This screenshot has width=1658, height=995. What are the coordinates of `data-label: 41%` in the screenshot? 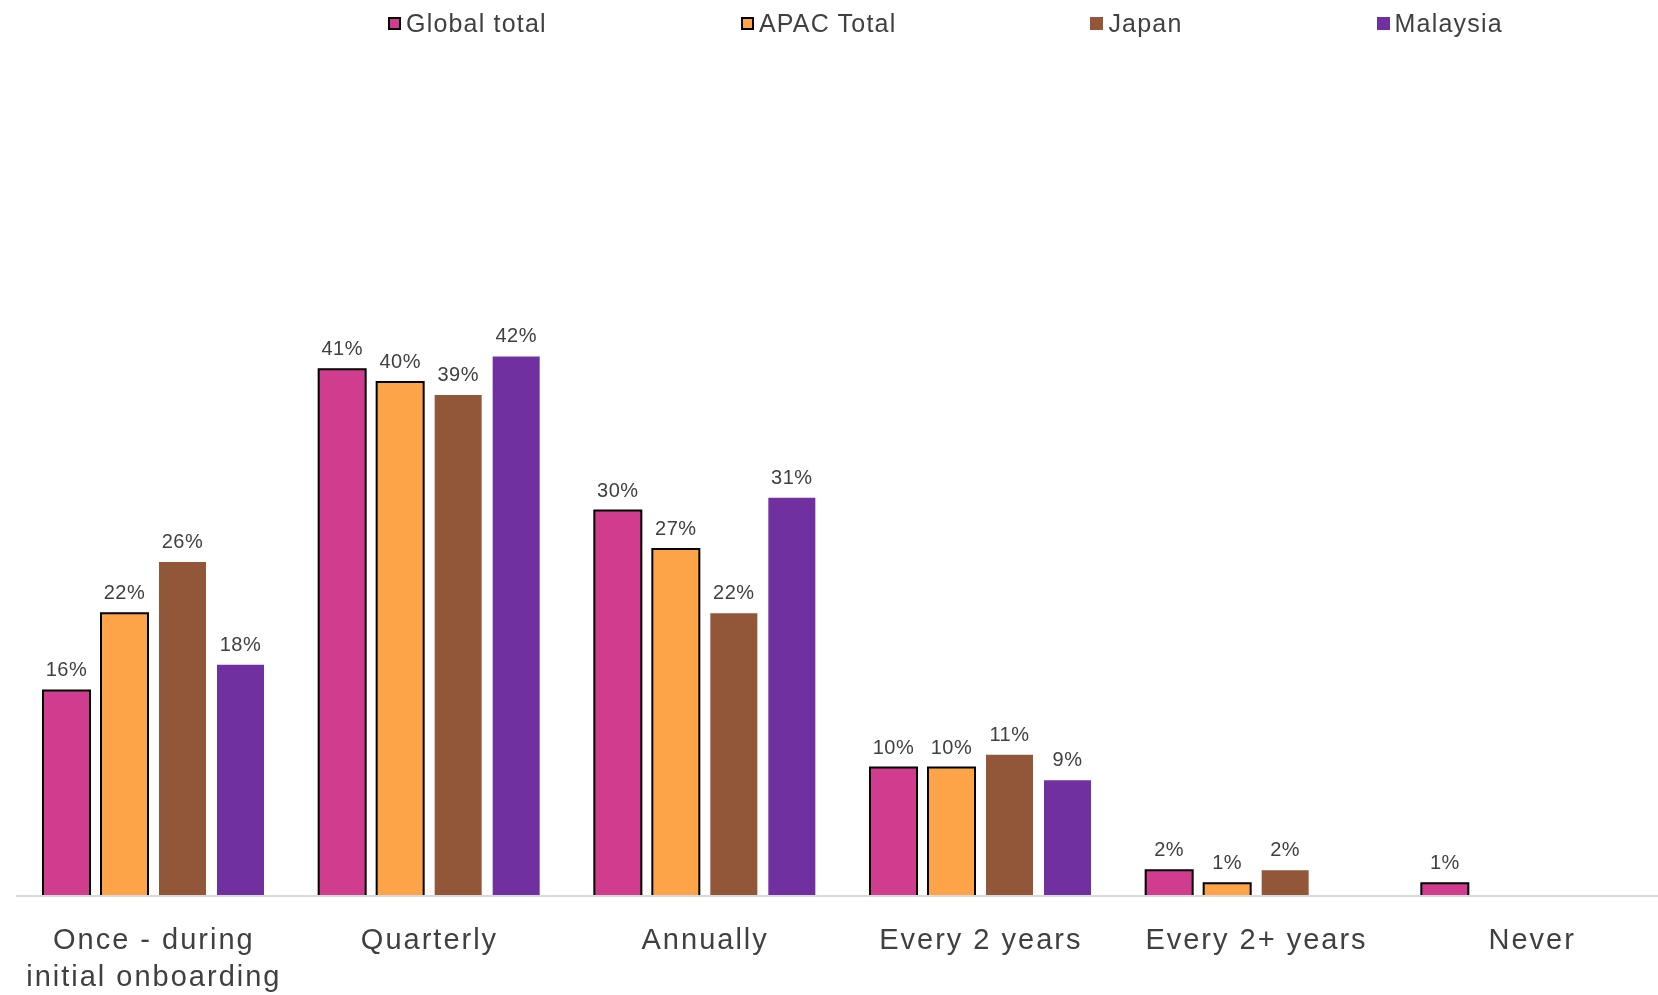 It's located at (342, 348).